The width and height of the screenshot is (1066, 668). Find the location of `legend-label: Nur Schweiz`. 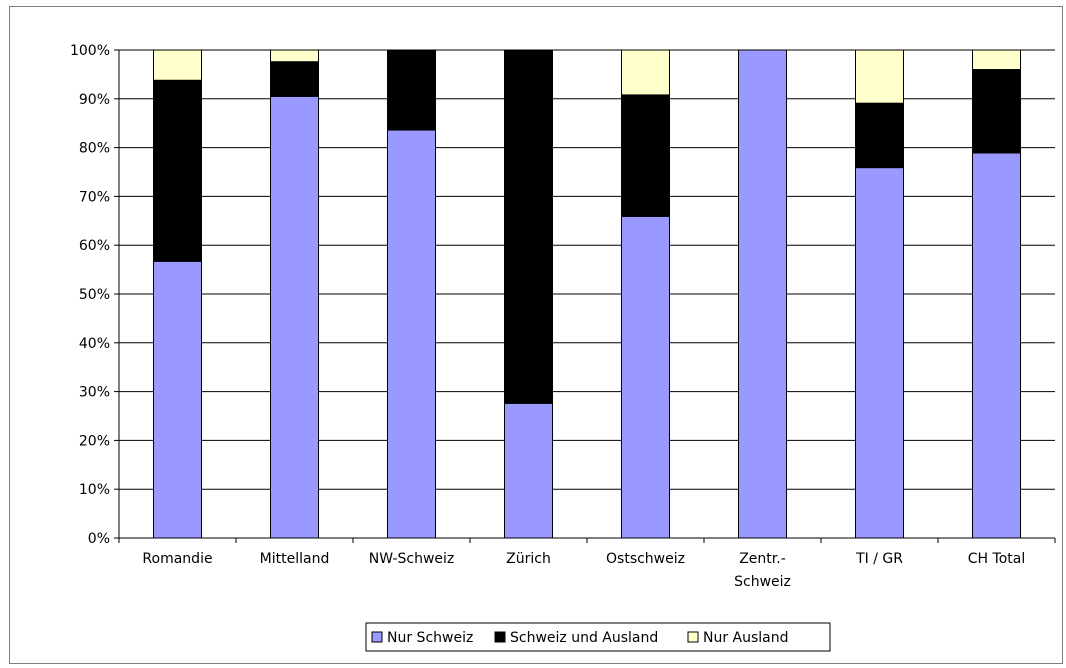

legend-label: Nur Schweiz is located at coordinates (430, 638).